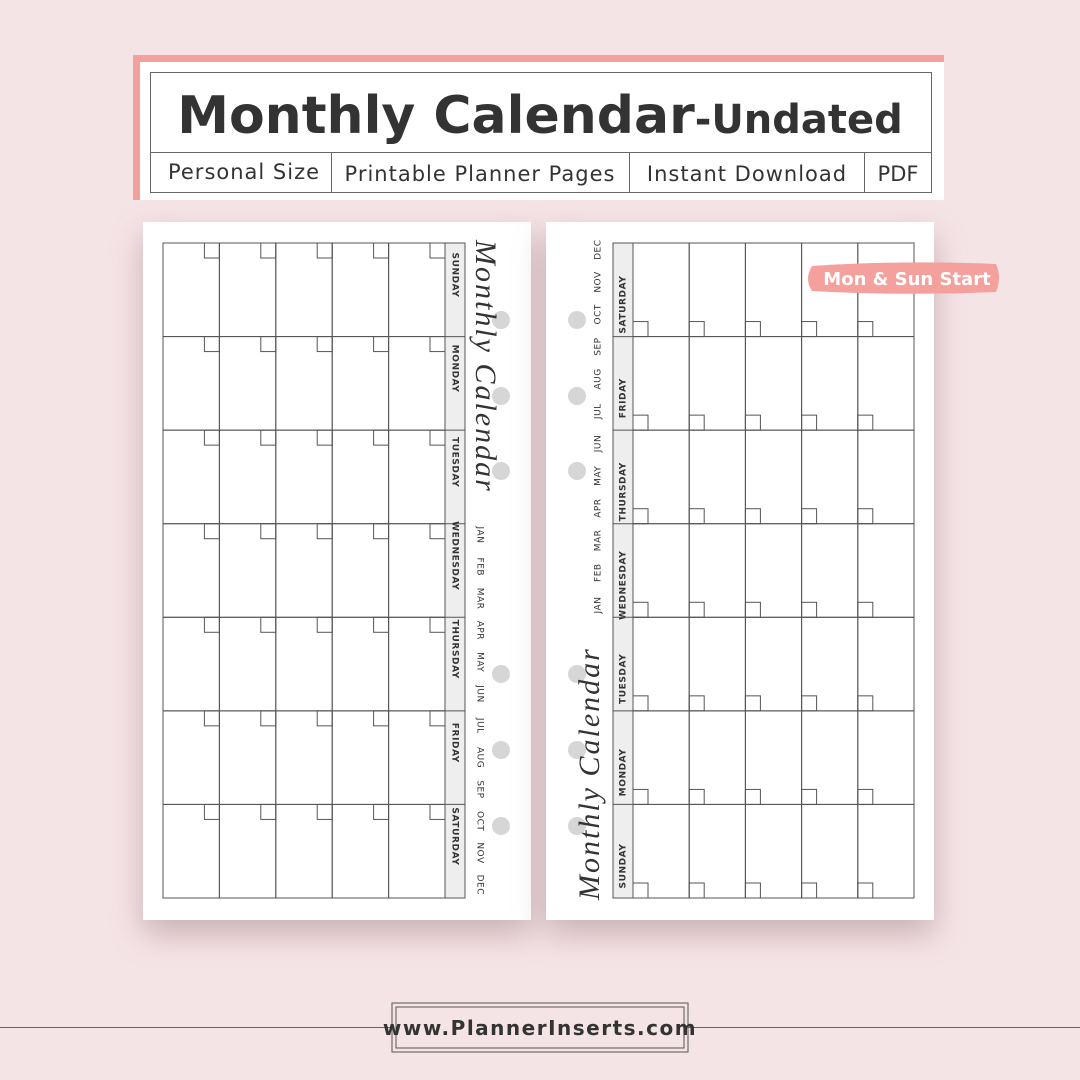 The image size is (1080, 1080). I want to click on badge-text: Mon & Sun Start, so click(907, 279).